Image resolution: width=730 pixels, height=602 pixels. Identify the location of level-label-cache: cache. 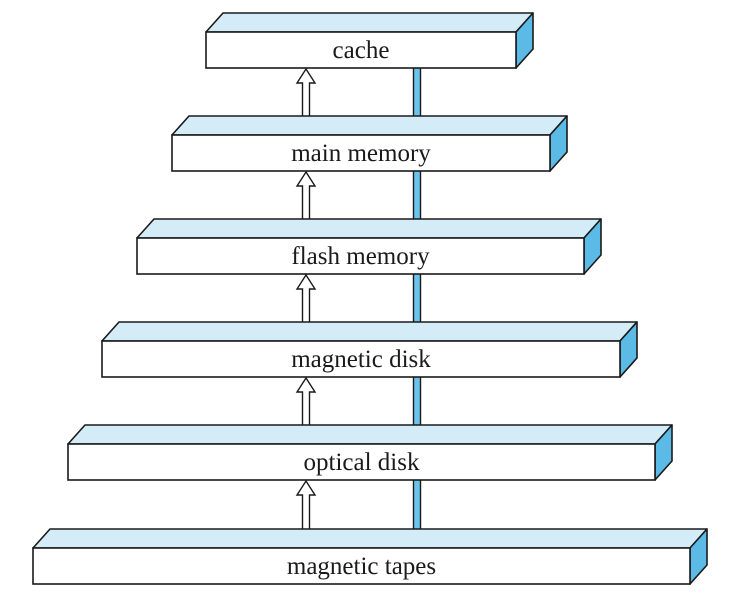
(361, 50).